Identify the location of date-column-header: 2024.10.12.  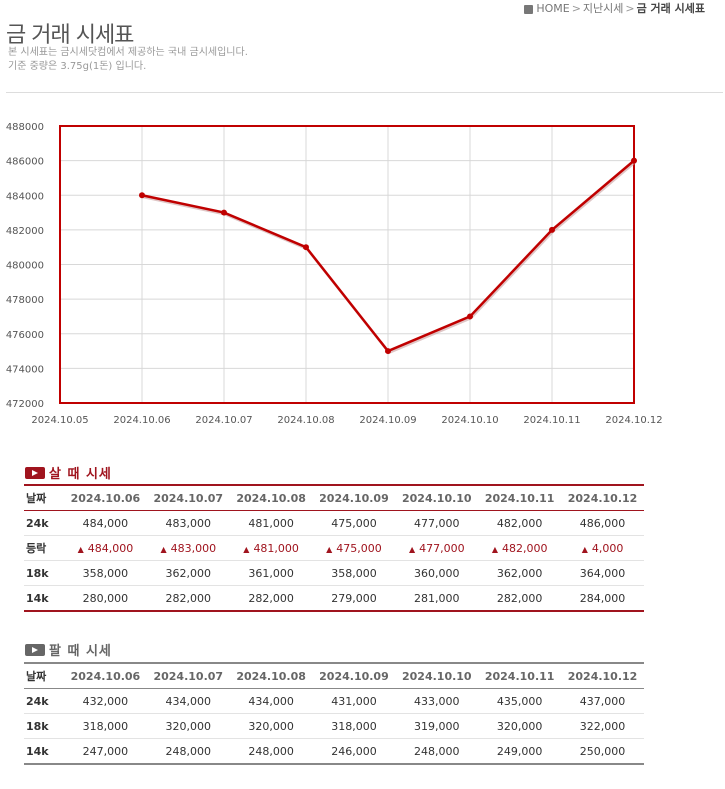
(602, 498).